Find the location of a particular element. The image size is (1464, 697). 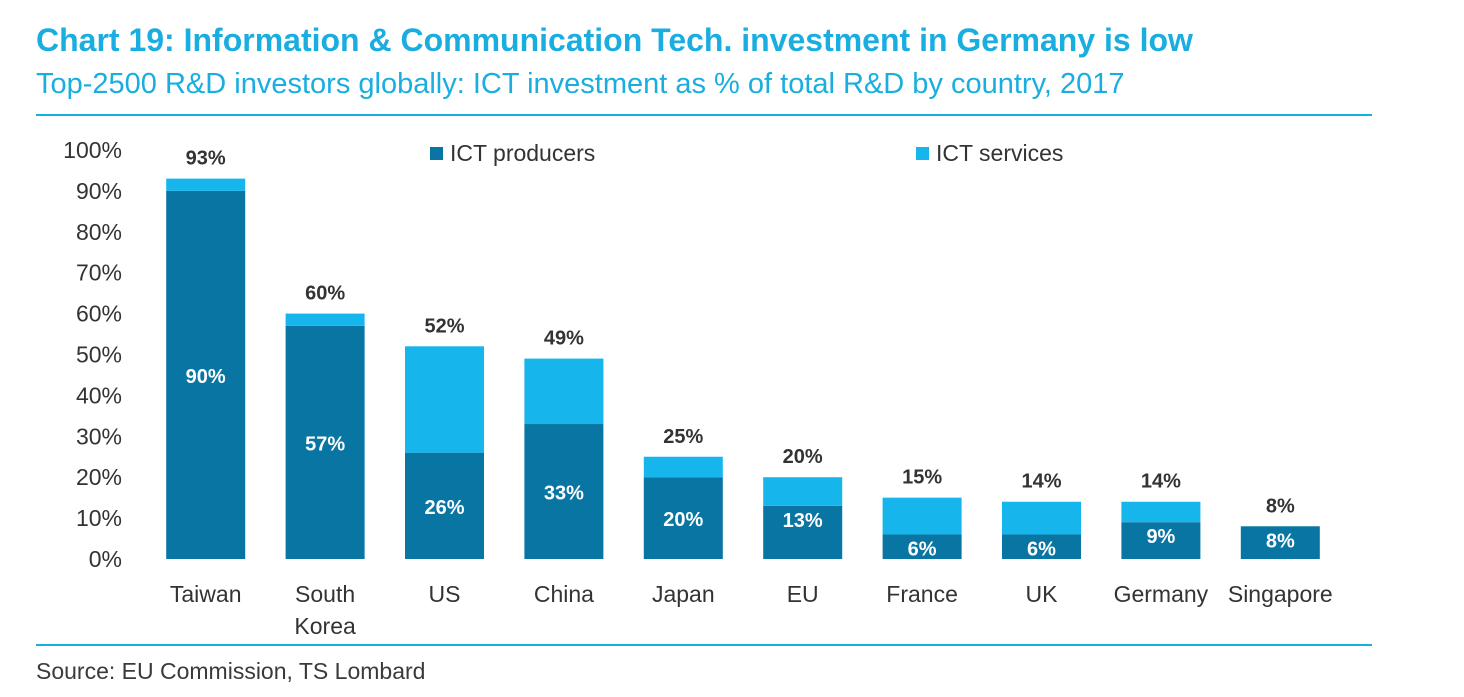

bar-total-label: 15% is located at coordinates (922, 478).